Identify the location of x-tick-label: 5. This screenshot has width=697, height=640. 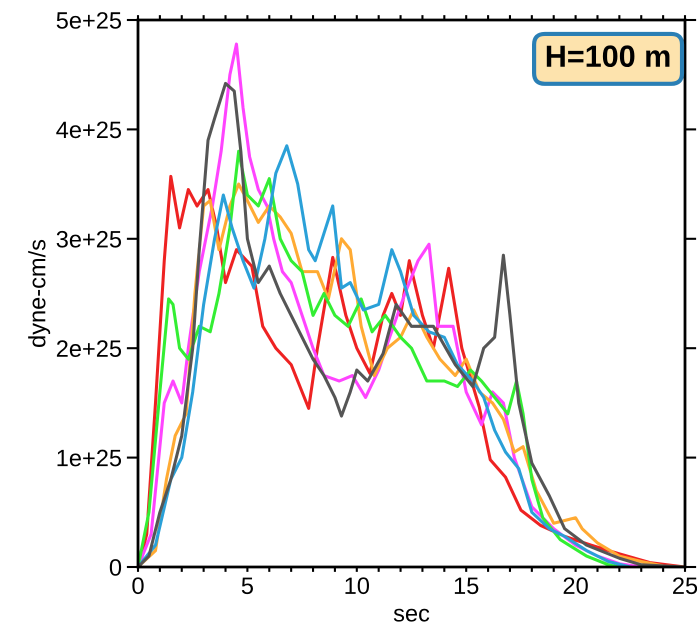
(247, 586).